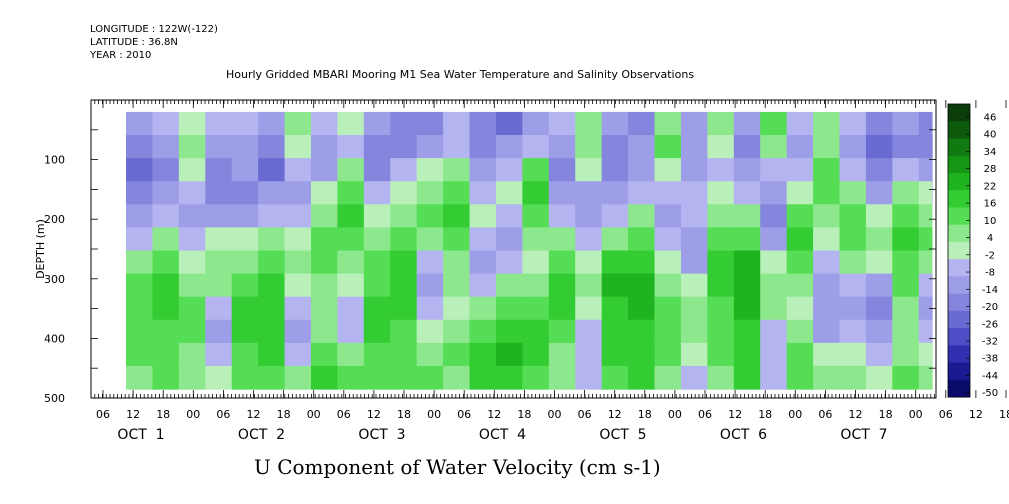 This screenshot has width=1009, height=504. Describe the element at coordinates (990, 152) in the screenshot. I see `colorbar-label: 34` at that location.